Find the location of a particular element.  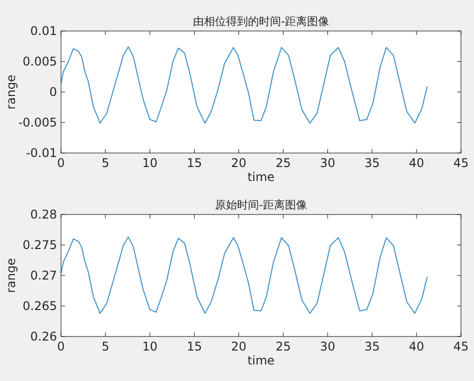

y-tick-label: 0.28 is located at coordinates (43, 215).